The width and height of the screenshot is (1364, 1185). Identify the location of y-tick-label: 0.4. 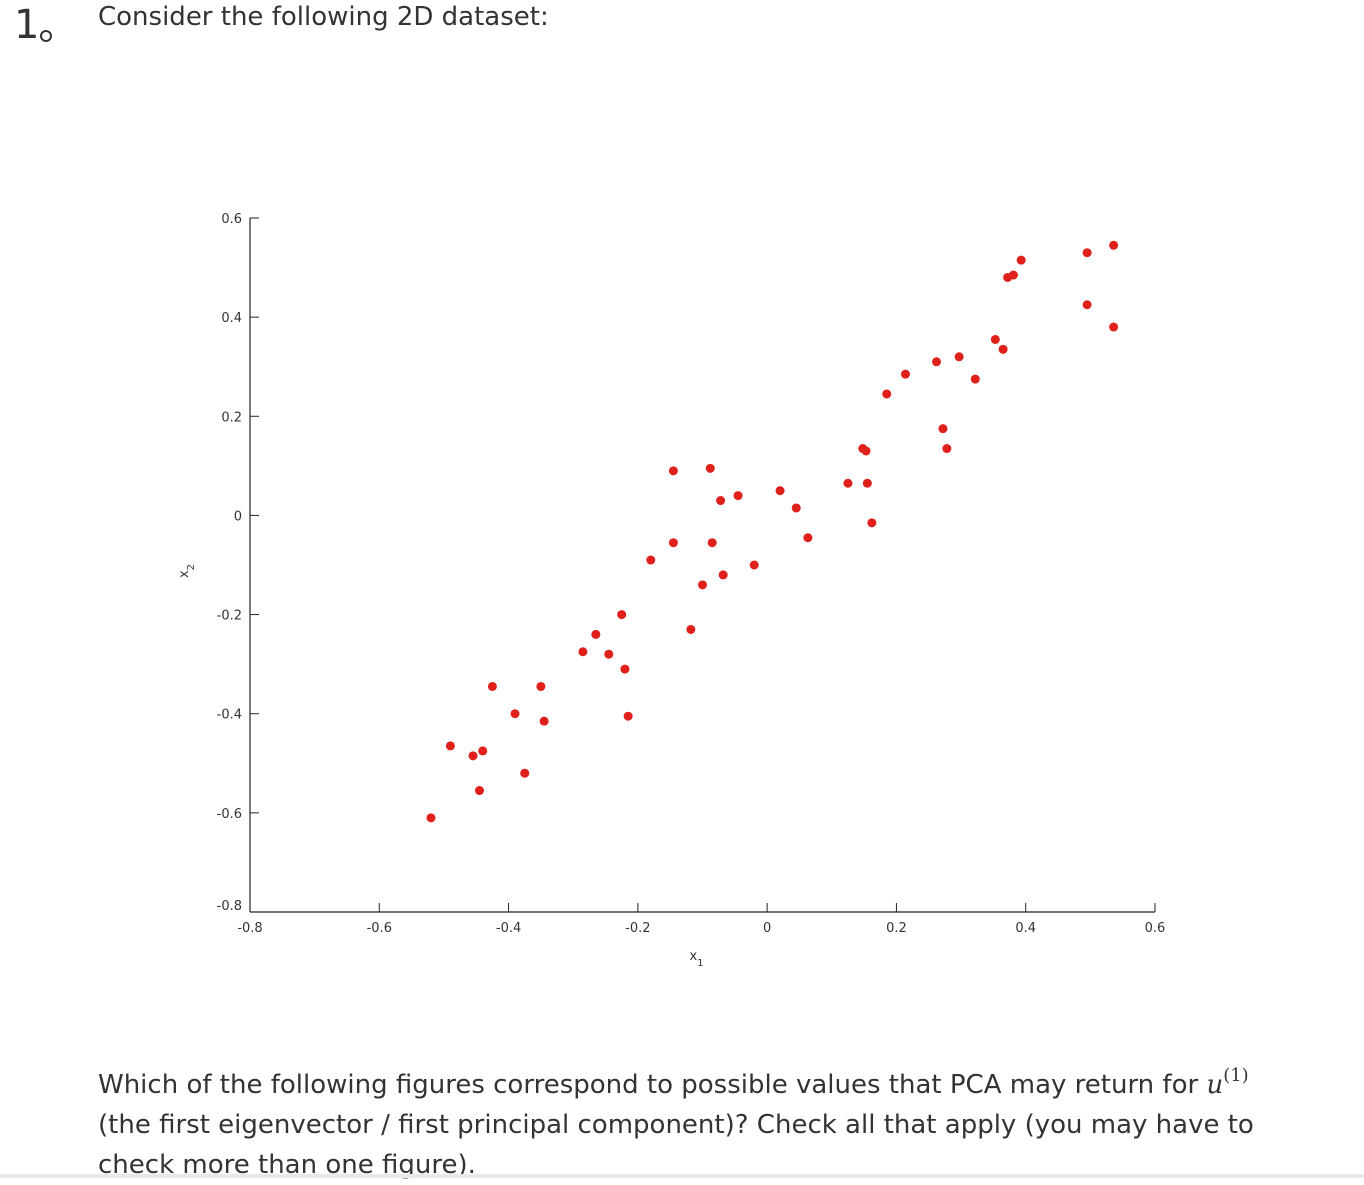
(231, 318).